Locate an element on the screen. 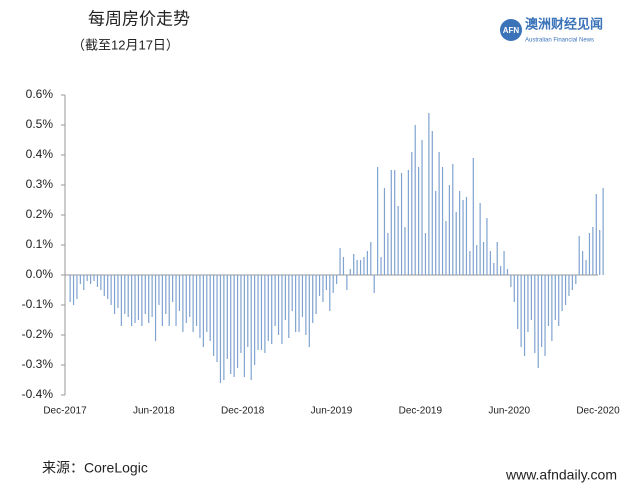 The image size is (633, 496). y-tick-label: -0.1% is located at coordinates (38, 304).